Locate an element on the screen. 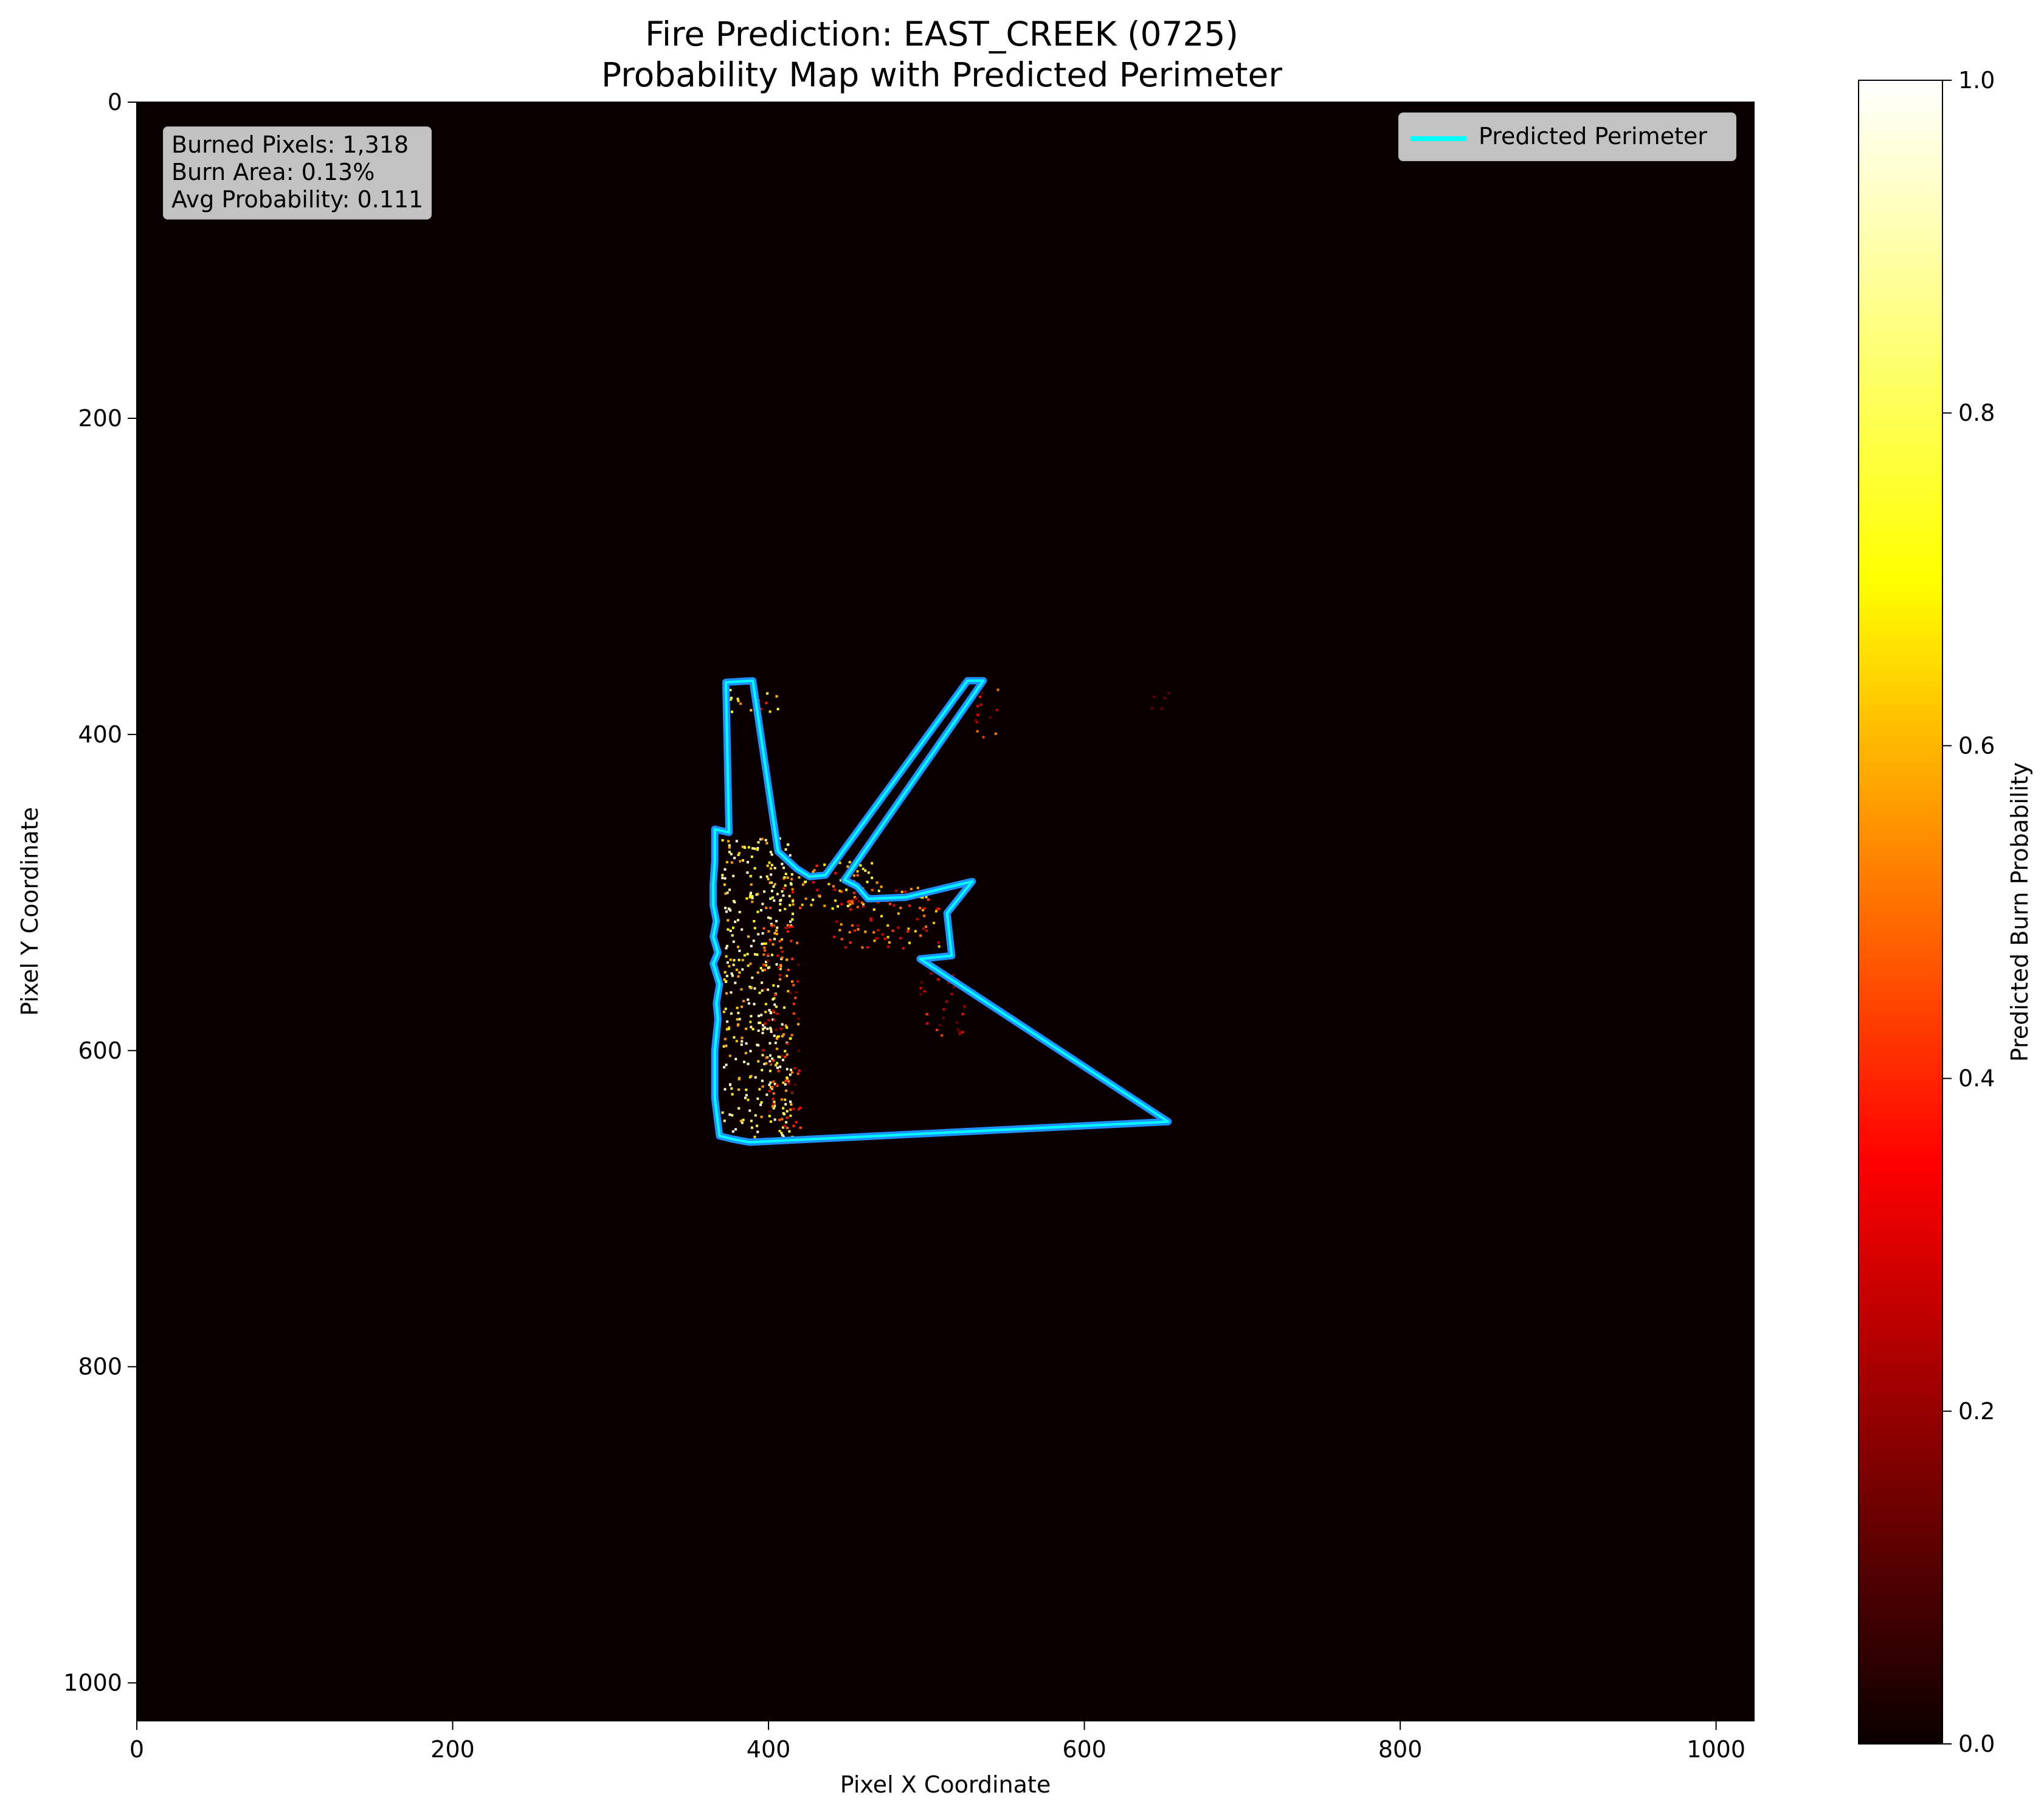 The height and width of the screenshot is (1812, 2044). y-axis: 0 200 400 600 800 1000 is located at coordinates (100, 893).